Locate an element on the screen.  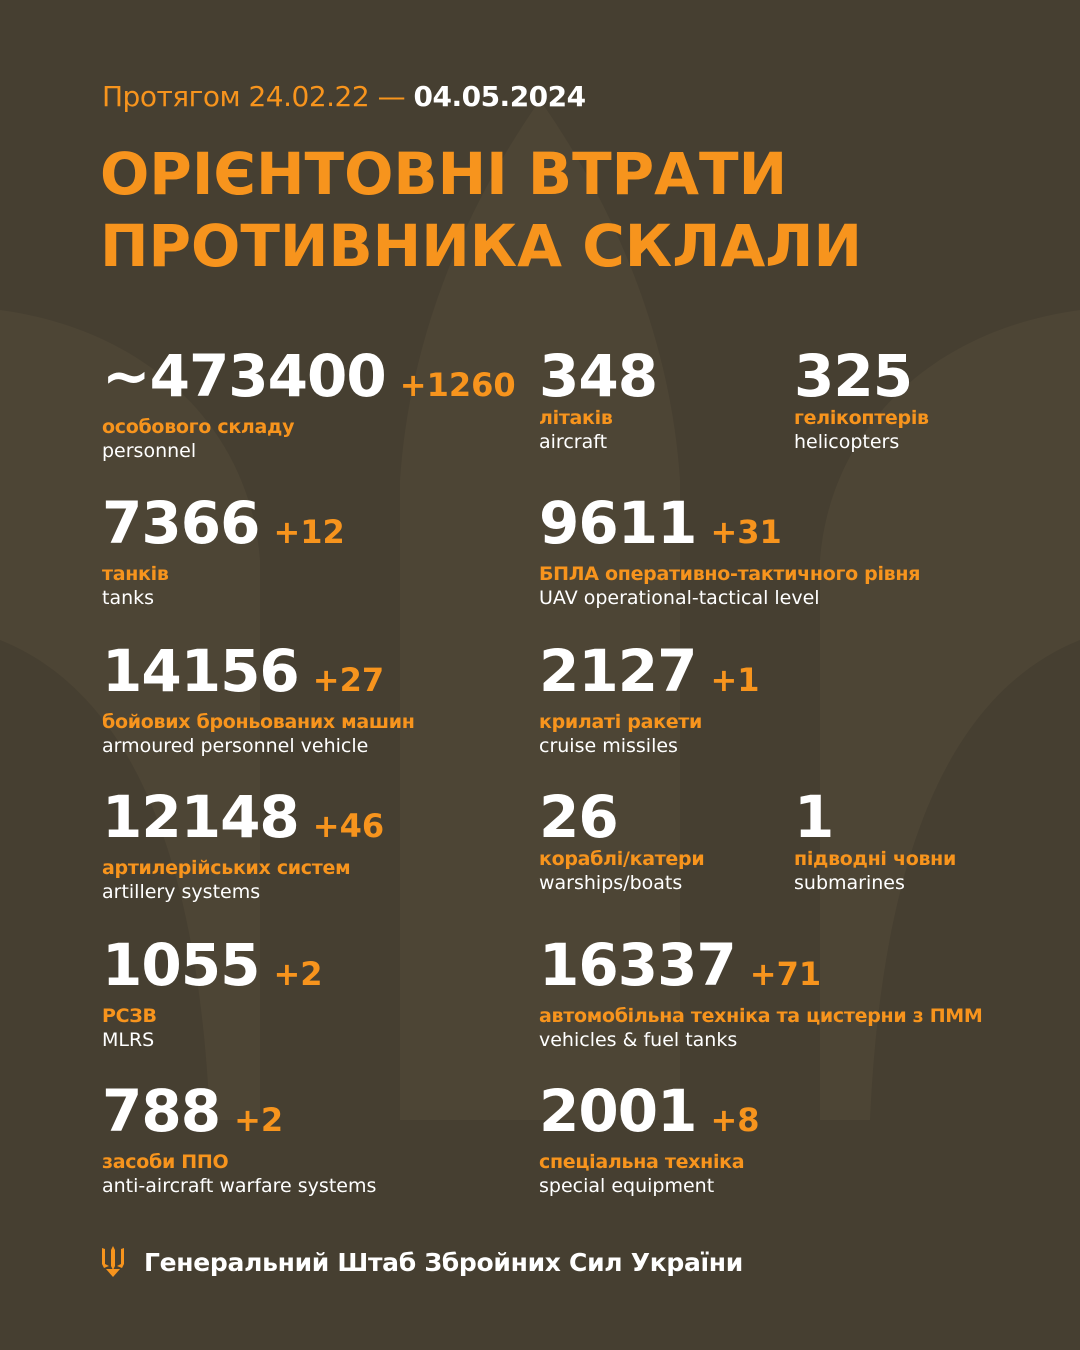
page-title: ОРІЄНТОВНІ ВТРАТИ ПРОТИВНИКА СКЛАЛИ is located at coordinates (481, 210).